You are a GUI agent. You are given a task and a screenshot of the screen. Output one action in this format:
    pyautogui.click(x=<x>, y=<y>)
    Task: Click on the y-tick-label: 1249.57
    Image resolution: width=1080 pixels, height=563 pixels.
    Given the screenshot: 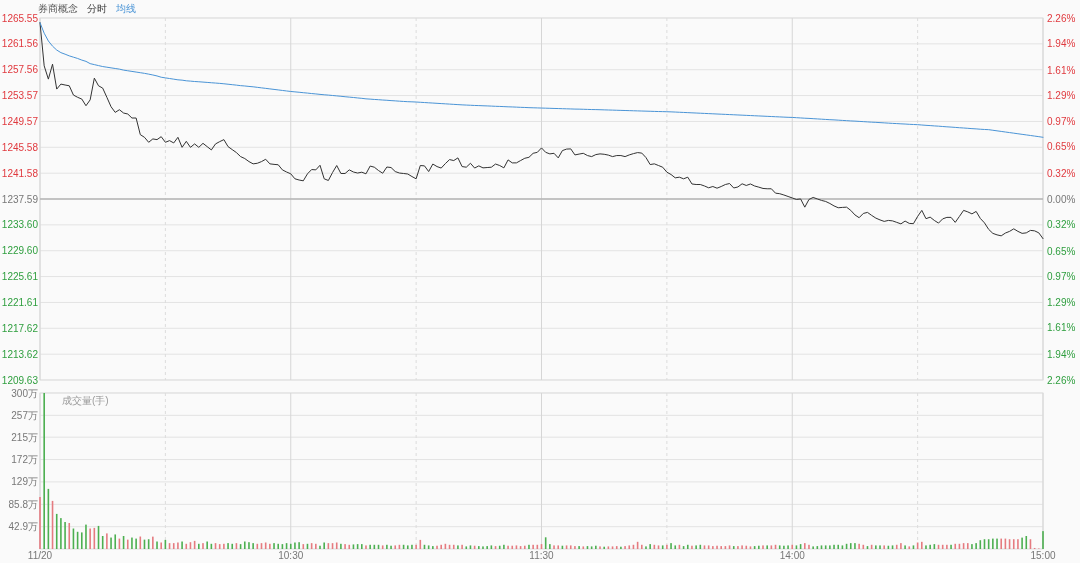 What is the action you would take?
    pyautogui.click(x=20, y=121)
    